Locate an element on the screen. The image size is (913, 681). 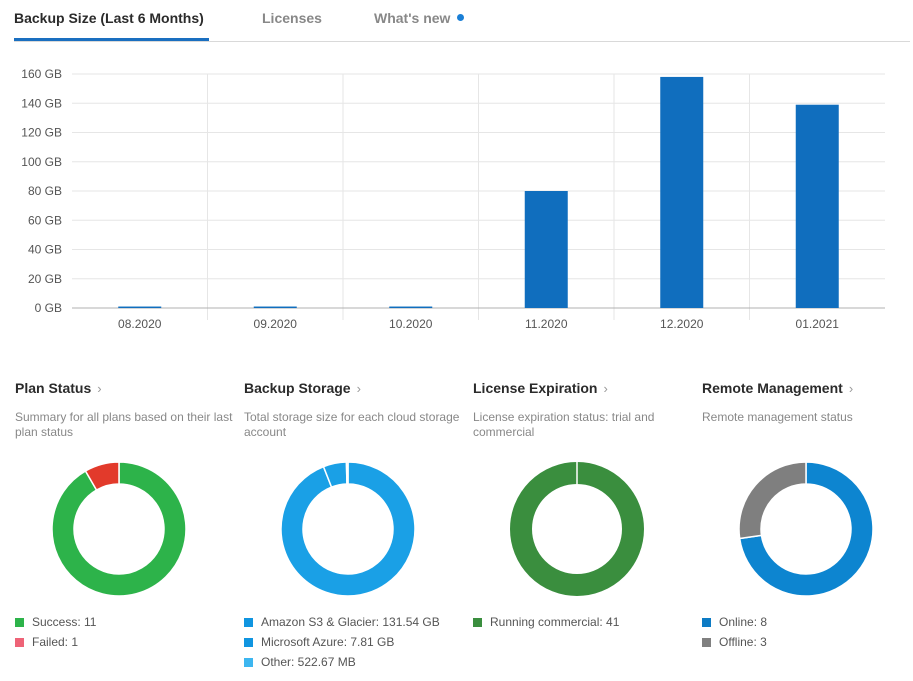
y-tick-label: 40 GB is located at coordinates (45, 250).